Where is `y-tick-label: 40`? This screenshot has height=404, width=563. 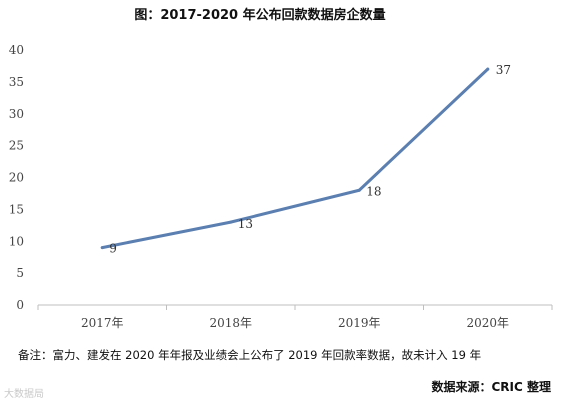
y-tick-label: 40 is located at coordinates (16, 50).